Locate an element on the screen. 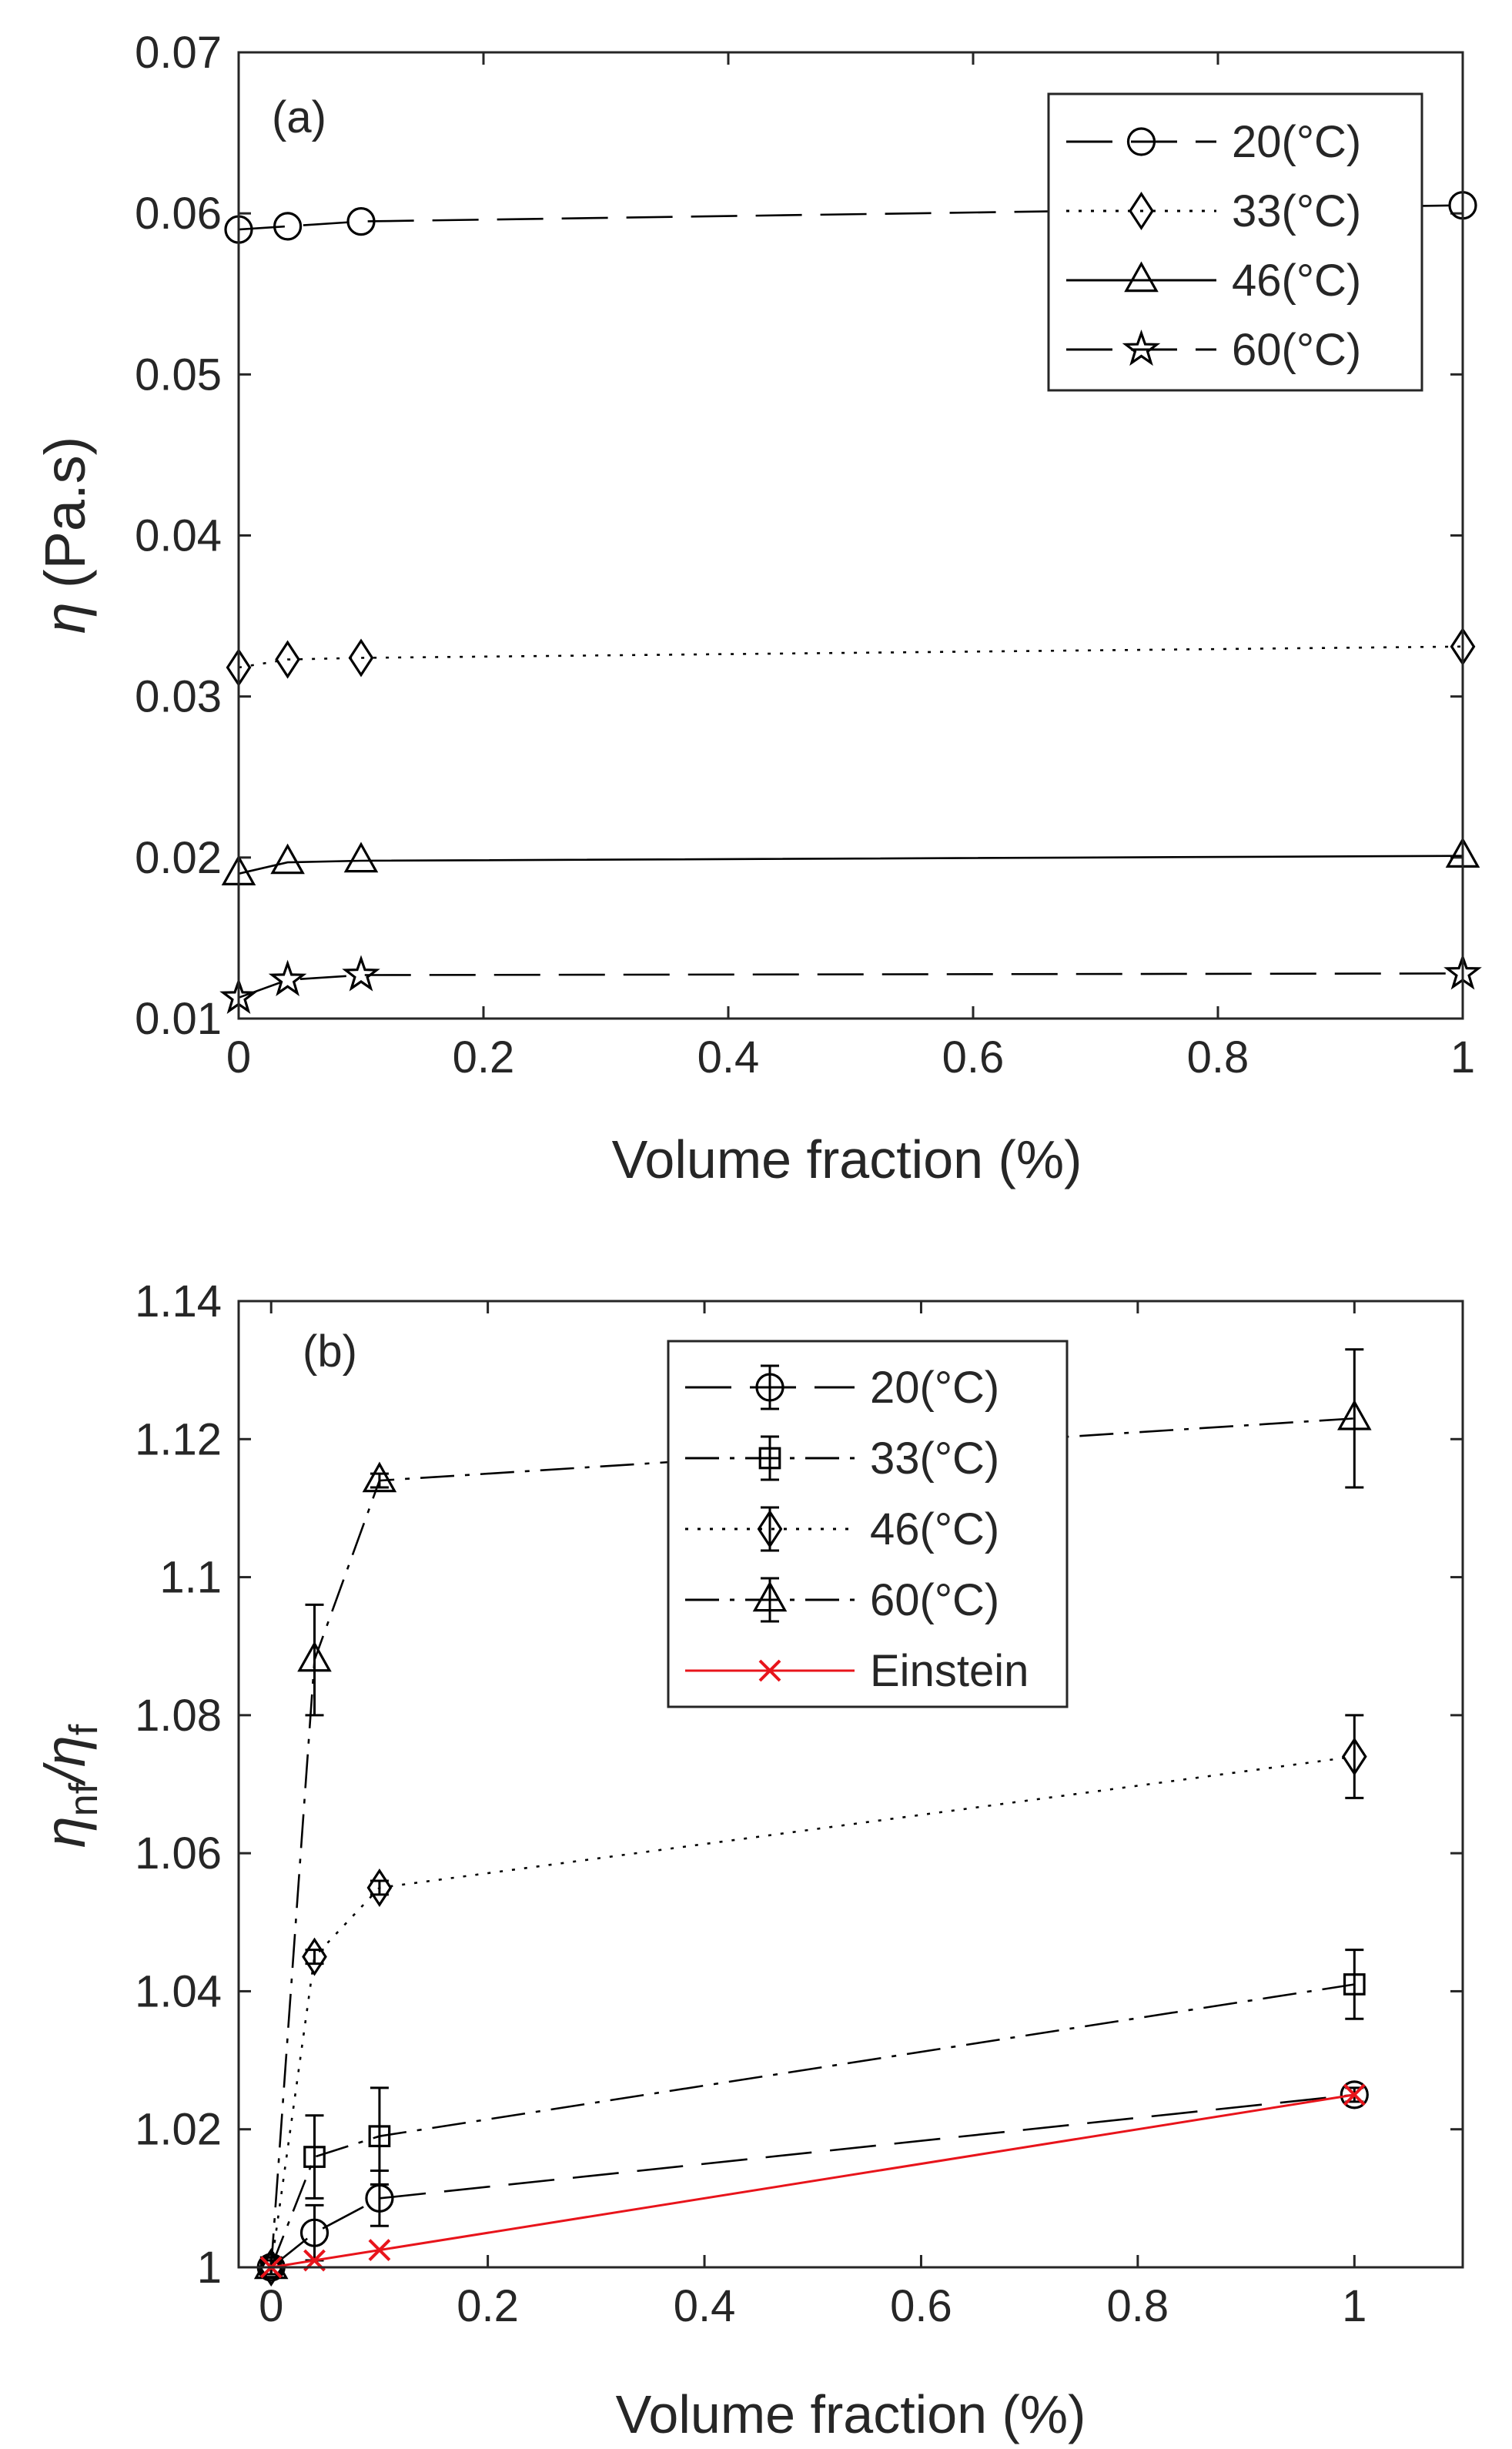  chart-a-legend-item-46c-marker is located at coordinates (1141, 277).